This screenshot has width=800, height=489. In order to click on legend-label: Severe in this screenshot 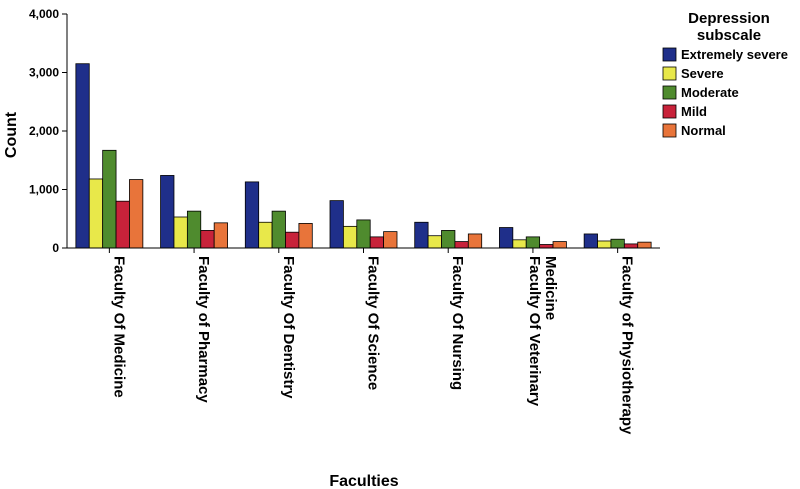, I will do `click(702, 73)`.